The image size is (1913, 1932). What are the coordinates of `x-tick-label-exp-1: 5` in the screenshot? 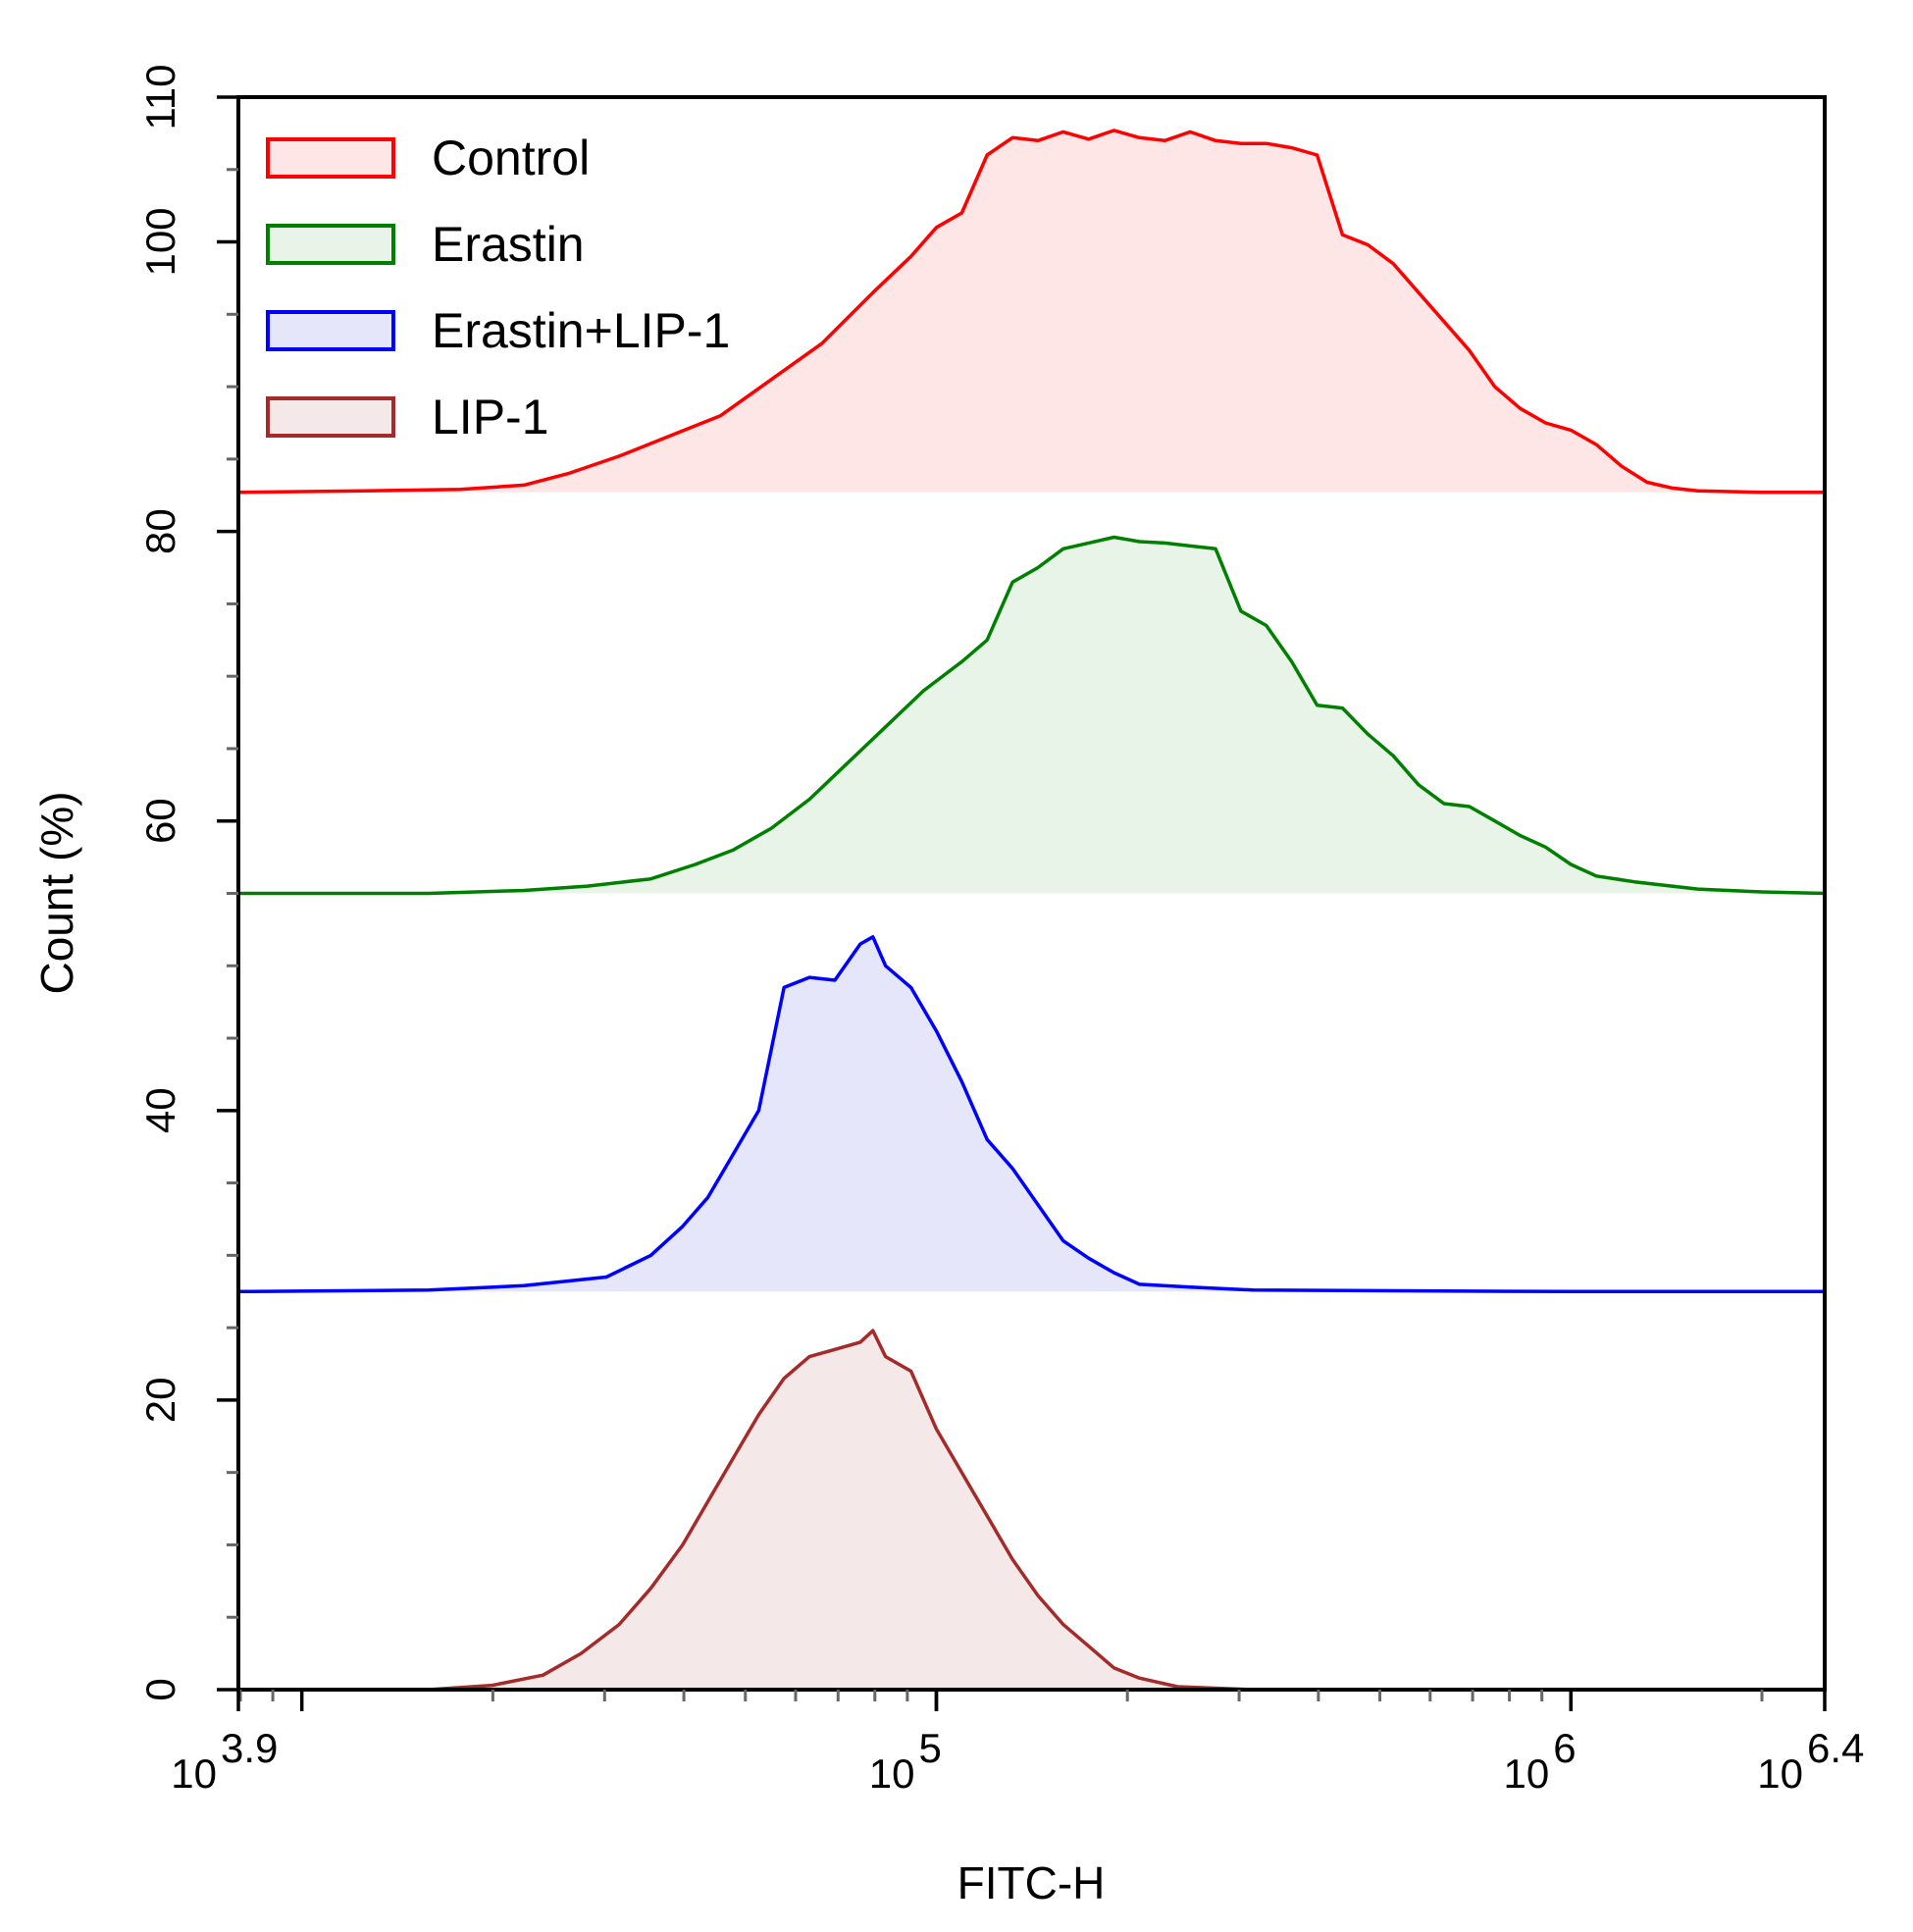 It's located at (929, 1748).